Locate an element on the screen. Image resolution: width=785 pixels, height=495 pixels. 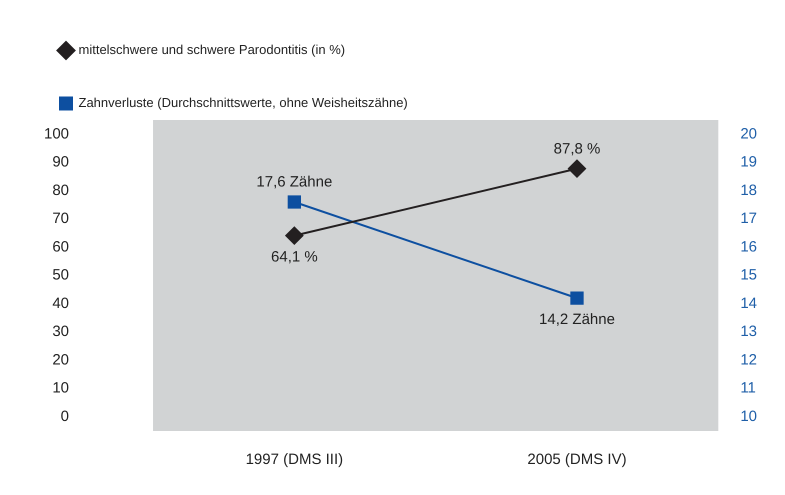
data-label: 87,8 % is located at coordinates (577, 149).